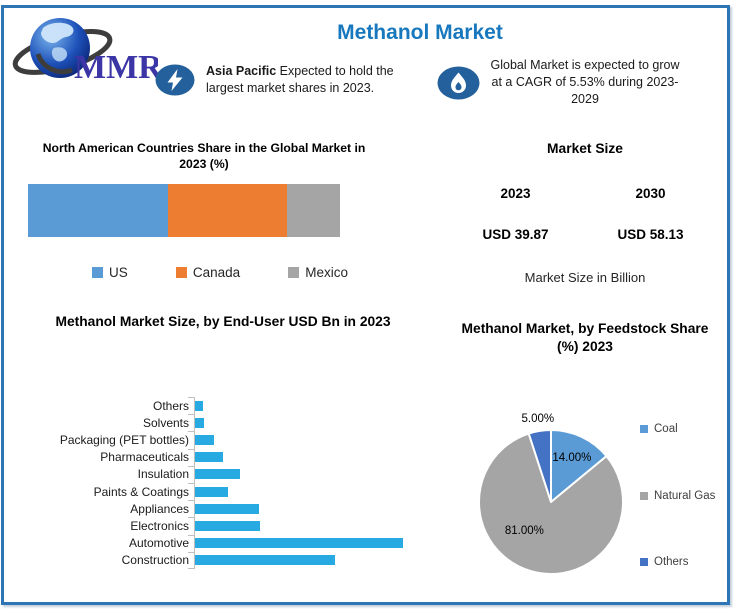  I want to click on bar-row: Appliances, so click(215, 509).